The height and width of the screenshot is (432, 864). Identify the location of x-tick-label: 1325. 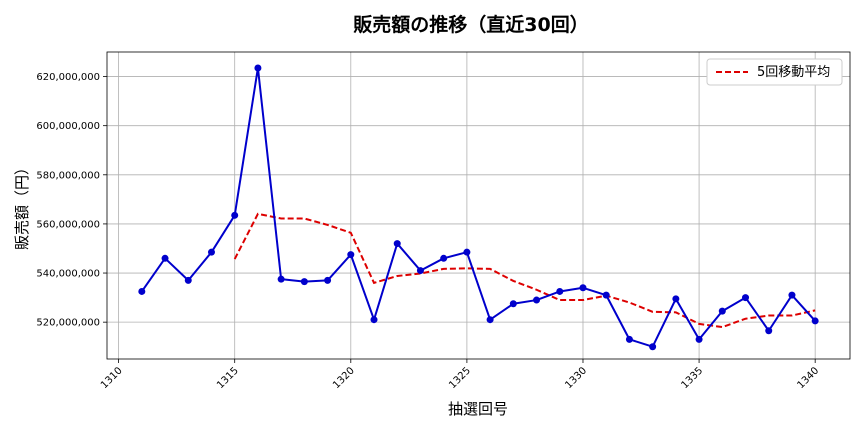
(460, 378).